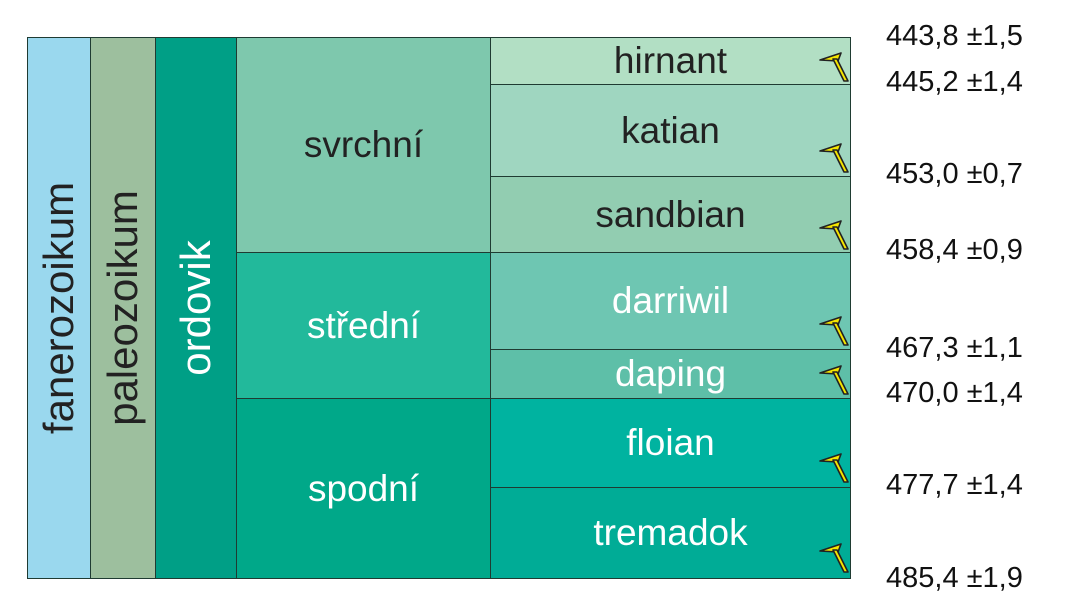 This screenshot has width=1075, height=610. What do you see at coordinates (954, 36) in the screenshot?
I see `age-label: 443,8 ±1,5` at bounding box center [954, 36].